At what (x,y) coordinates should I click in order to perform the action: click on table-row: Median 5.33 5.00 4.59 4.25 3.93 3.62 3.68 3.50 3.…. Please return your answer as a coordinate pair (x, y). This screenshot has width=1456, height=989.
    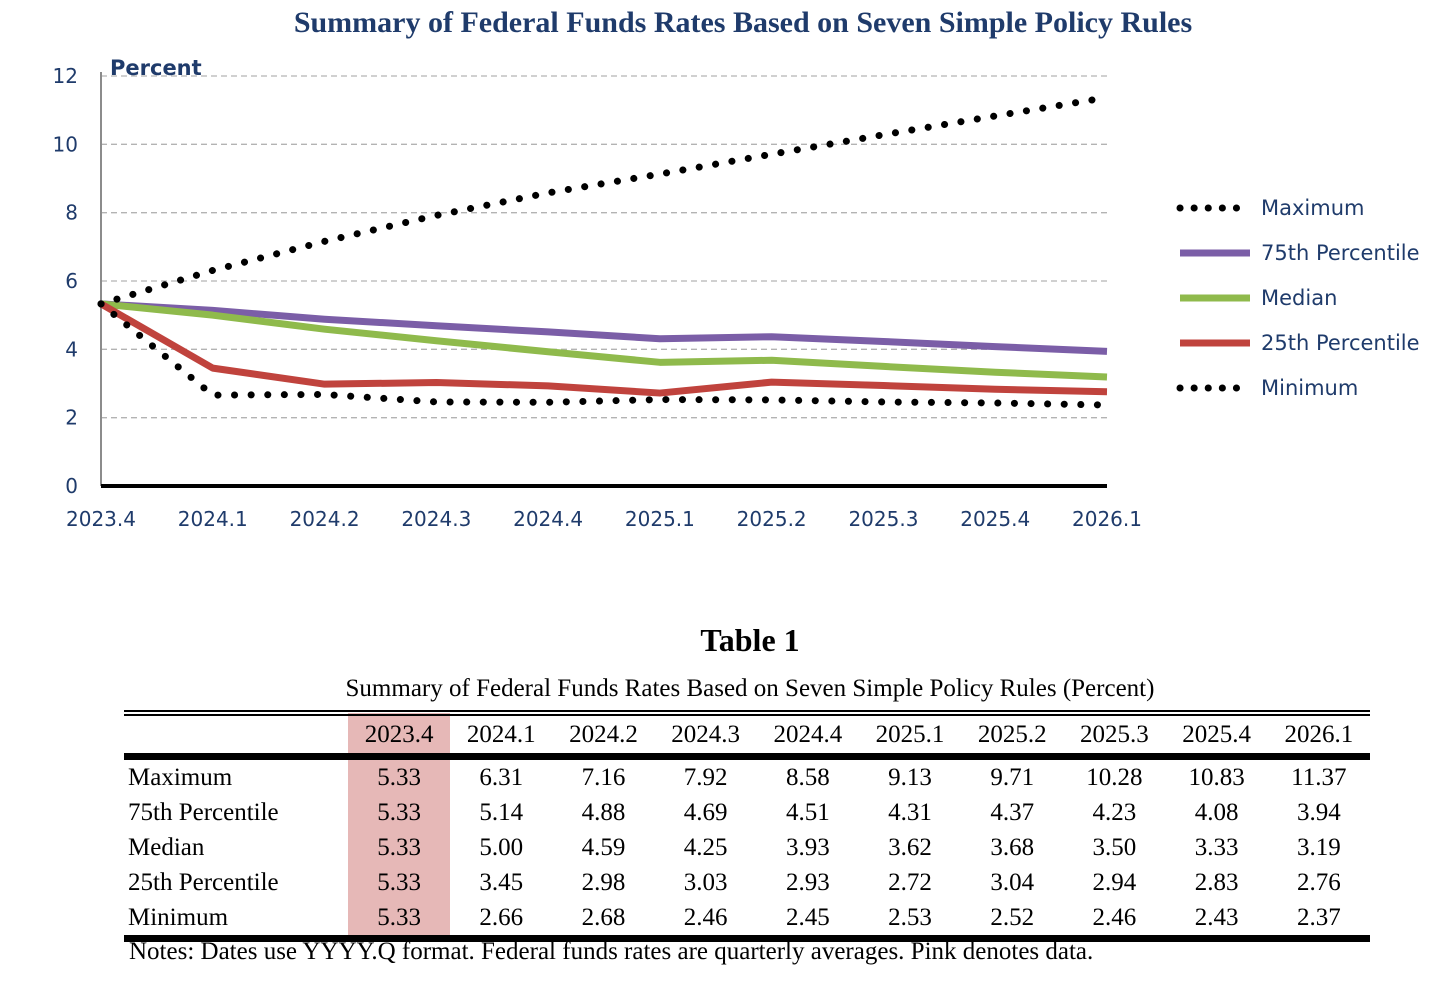
    Looking at the image, I should click on (747, 847).